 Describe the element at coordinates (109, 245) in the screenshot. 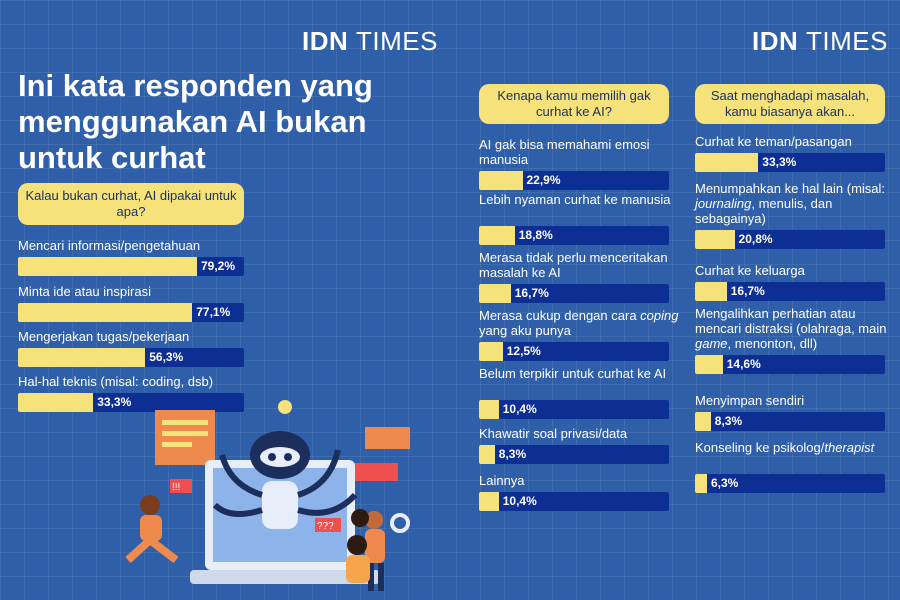

I see `bar-label: Mencari informasi/pengetahuan` at that location.